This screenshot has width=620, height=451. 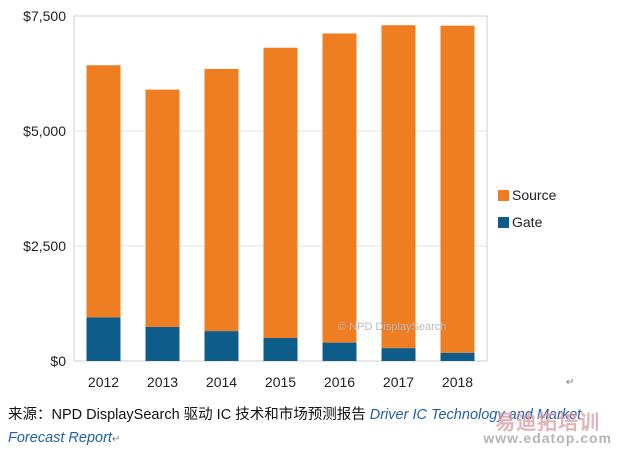 I want to click on bar-gate-2014, so click(x=221, y=346).